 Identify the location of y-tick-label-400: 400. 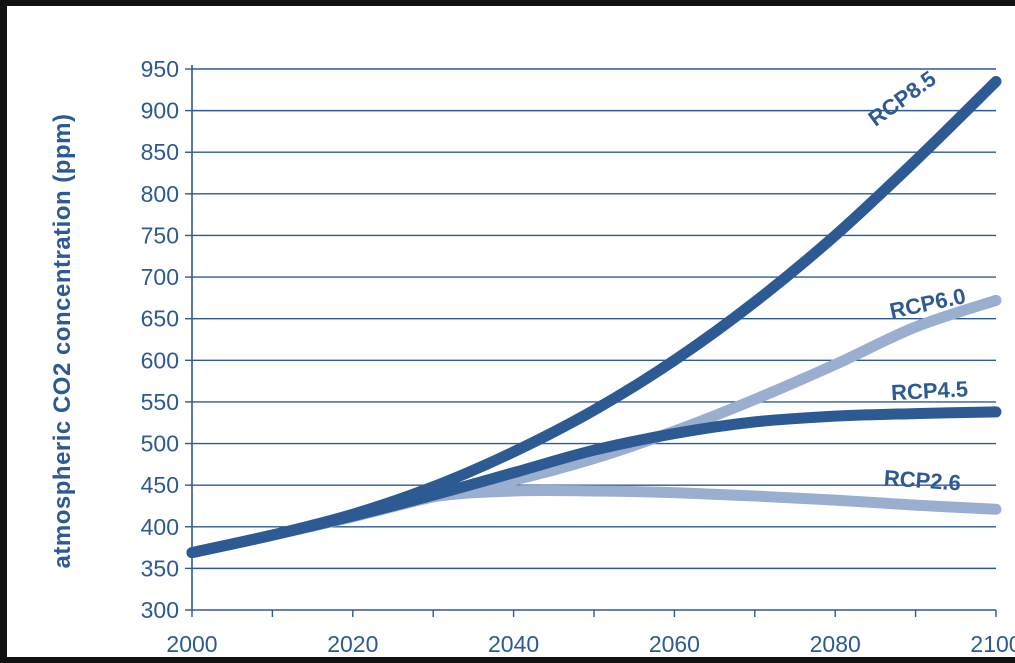
(160, 527).